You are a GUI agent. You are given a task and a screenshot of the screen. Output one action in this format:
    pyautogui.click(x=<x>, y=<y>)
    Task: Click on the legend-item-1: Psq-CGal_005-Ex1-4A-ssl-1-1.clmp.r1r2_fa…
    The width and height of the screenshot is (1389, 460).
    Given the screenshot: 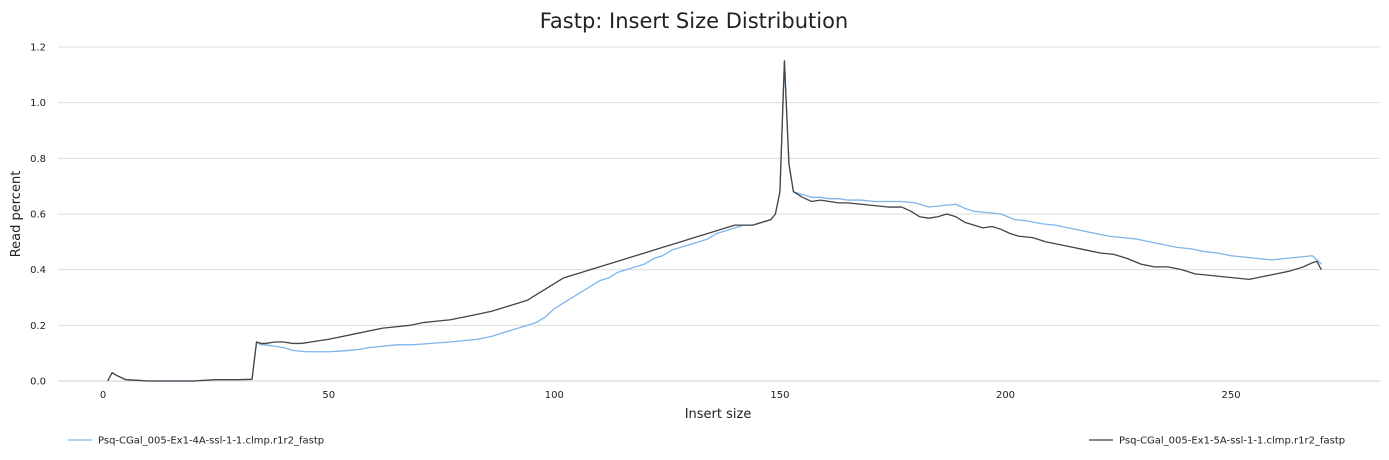 What is the action you would take?
    pyautogui.click(x=196, y=441)
    